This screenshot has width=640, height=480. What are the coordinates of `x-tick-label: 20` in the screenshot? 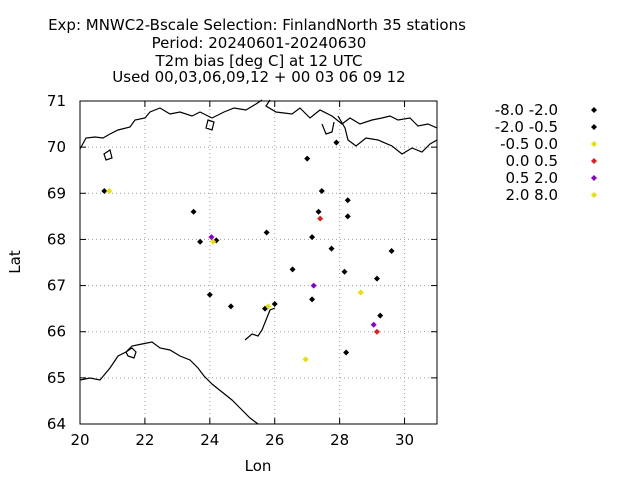 It's located at (79, 440).